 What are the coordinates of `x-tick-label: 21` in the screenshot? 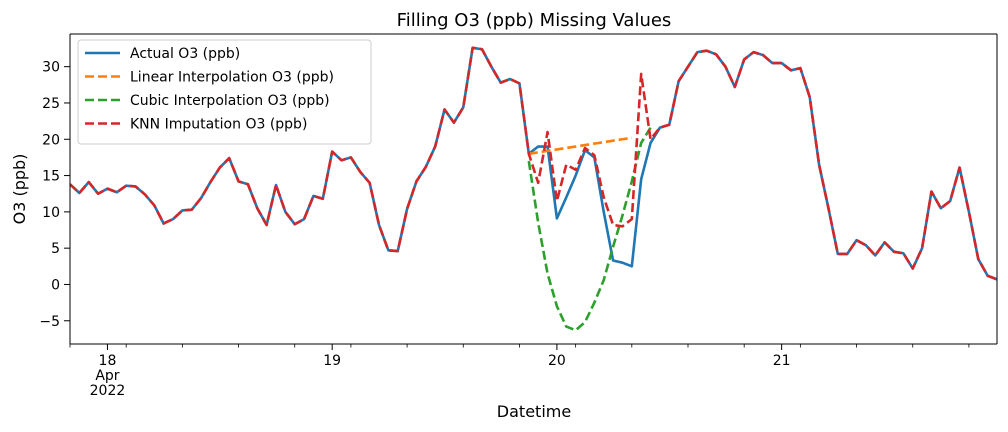 It's located at (782, 361).